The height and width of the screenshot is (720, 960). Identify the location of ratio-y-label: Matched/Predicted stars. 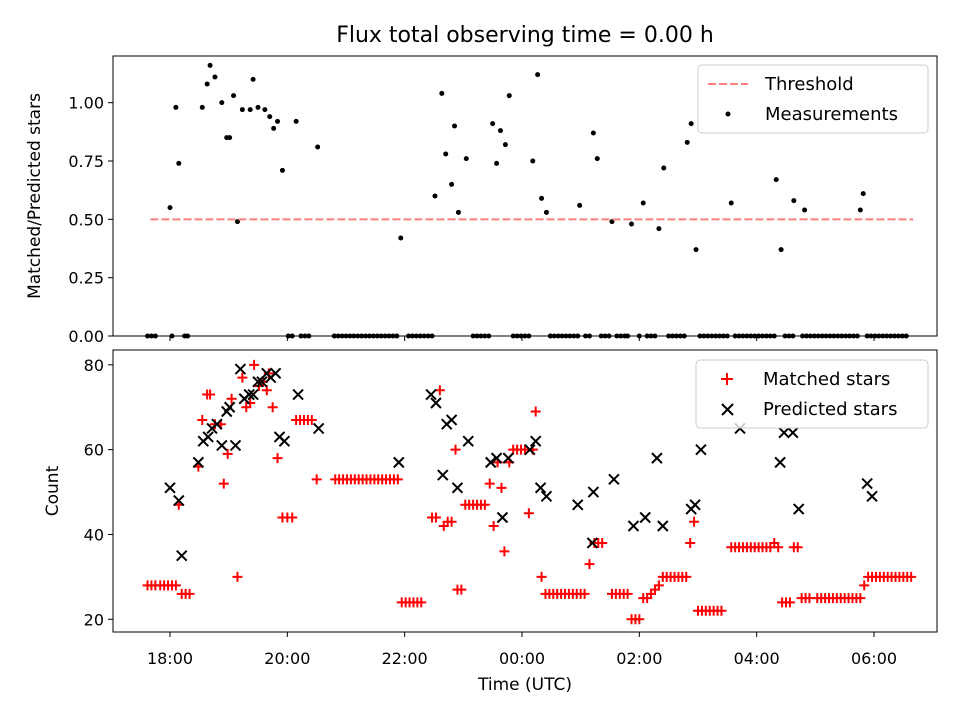
(35, 196).